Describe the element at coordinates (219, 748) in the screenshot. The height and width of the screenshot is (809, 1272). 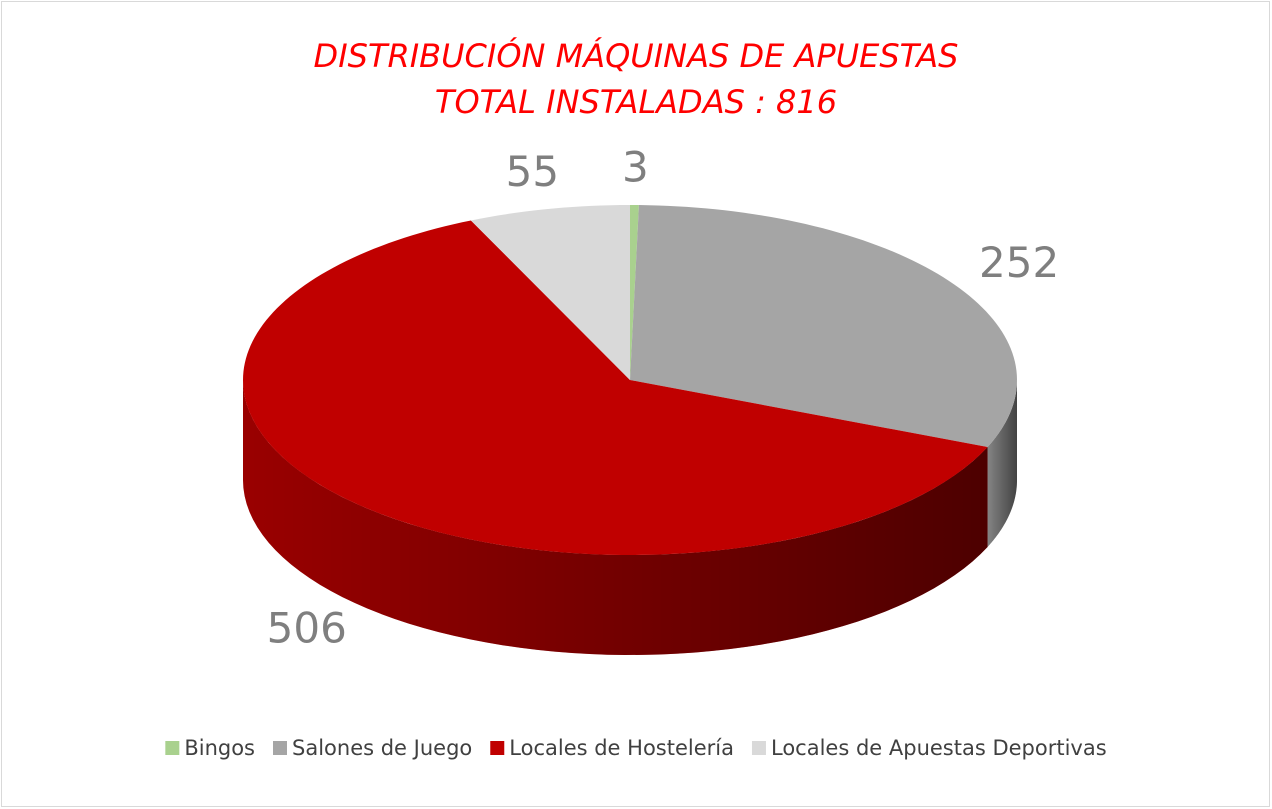
I see `legend-label: Bingos` at that location.